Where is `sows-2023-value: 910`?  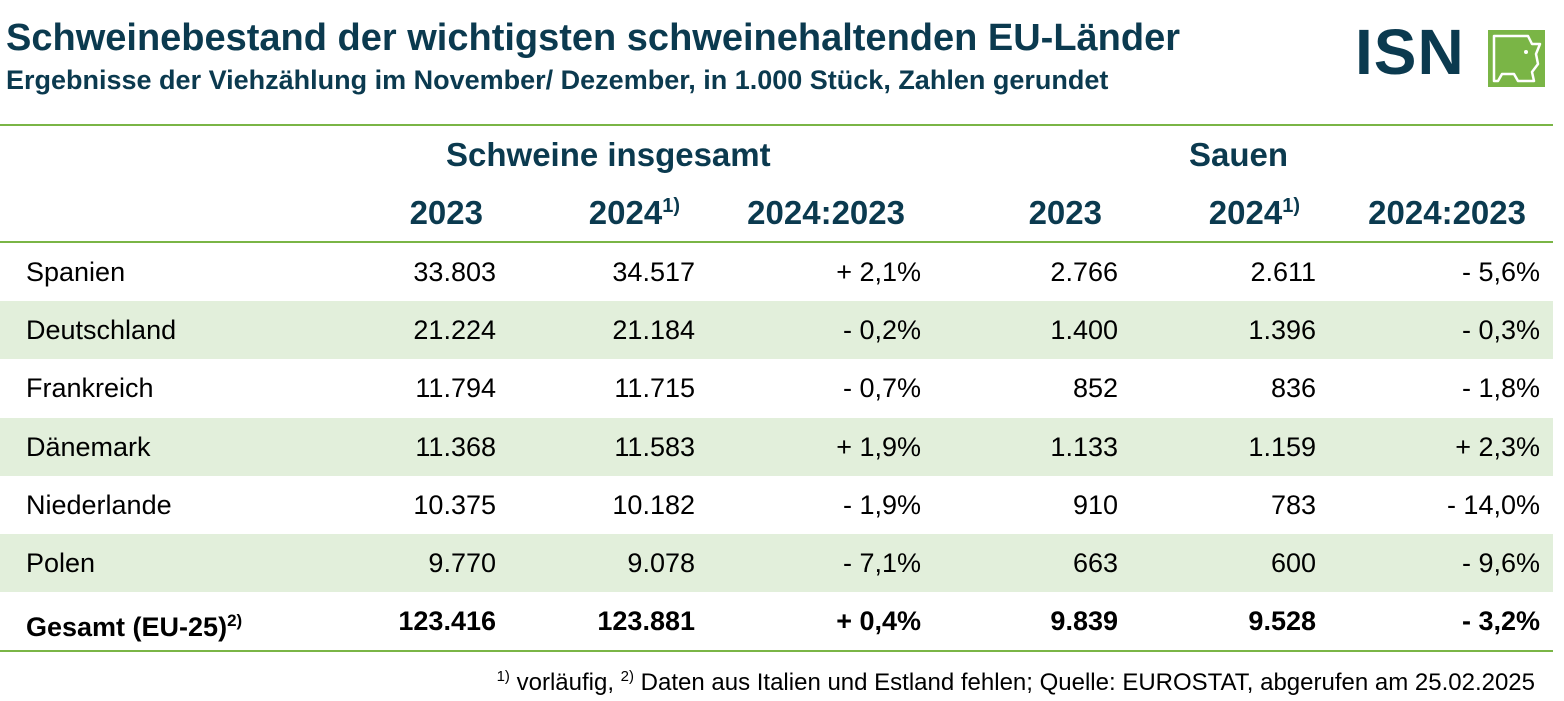
sows-2023-value: 910 is located at coordinates (1095, 505).